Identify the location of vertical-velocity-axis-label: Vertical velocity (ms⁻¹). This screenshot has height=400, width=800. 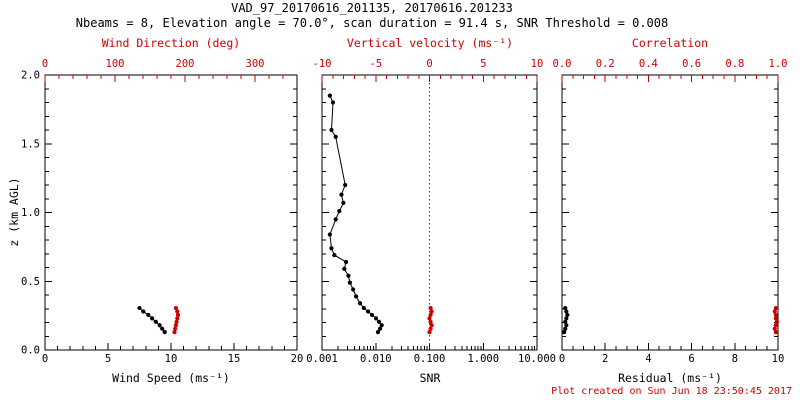
(430, 43).